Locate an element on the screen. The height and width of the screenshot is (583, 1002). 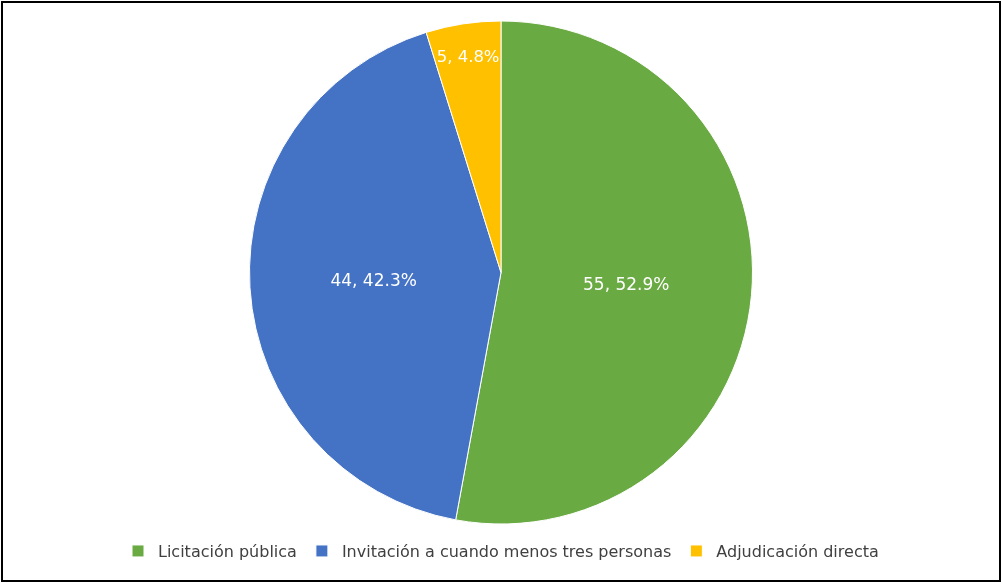
data-label: 55, 52.9% is located at coordinates (626, 283).